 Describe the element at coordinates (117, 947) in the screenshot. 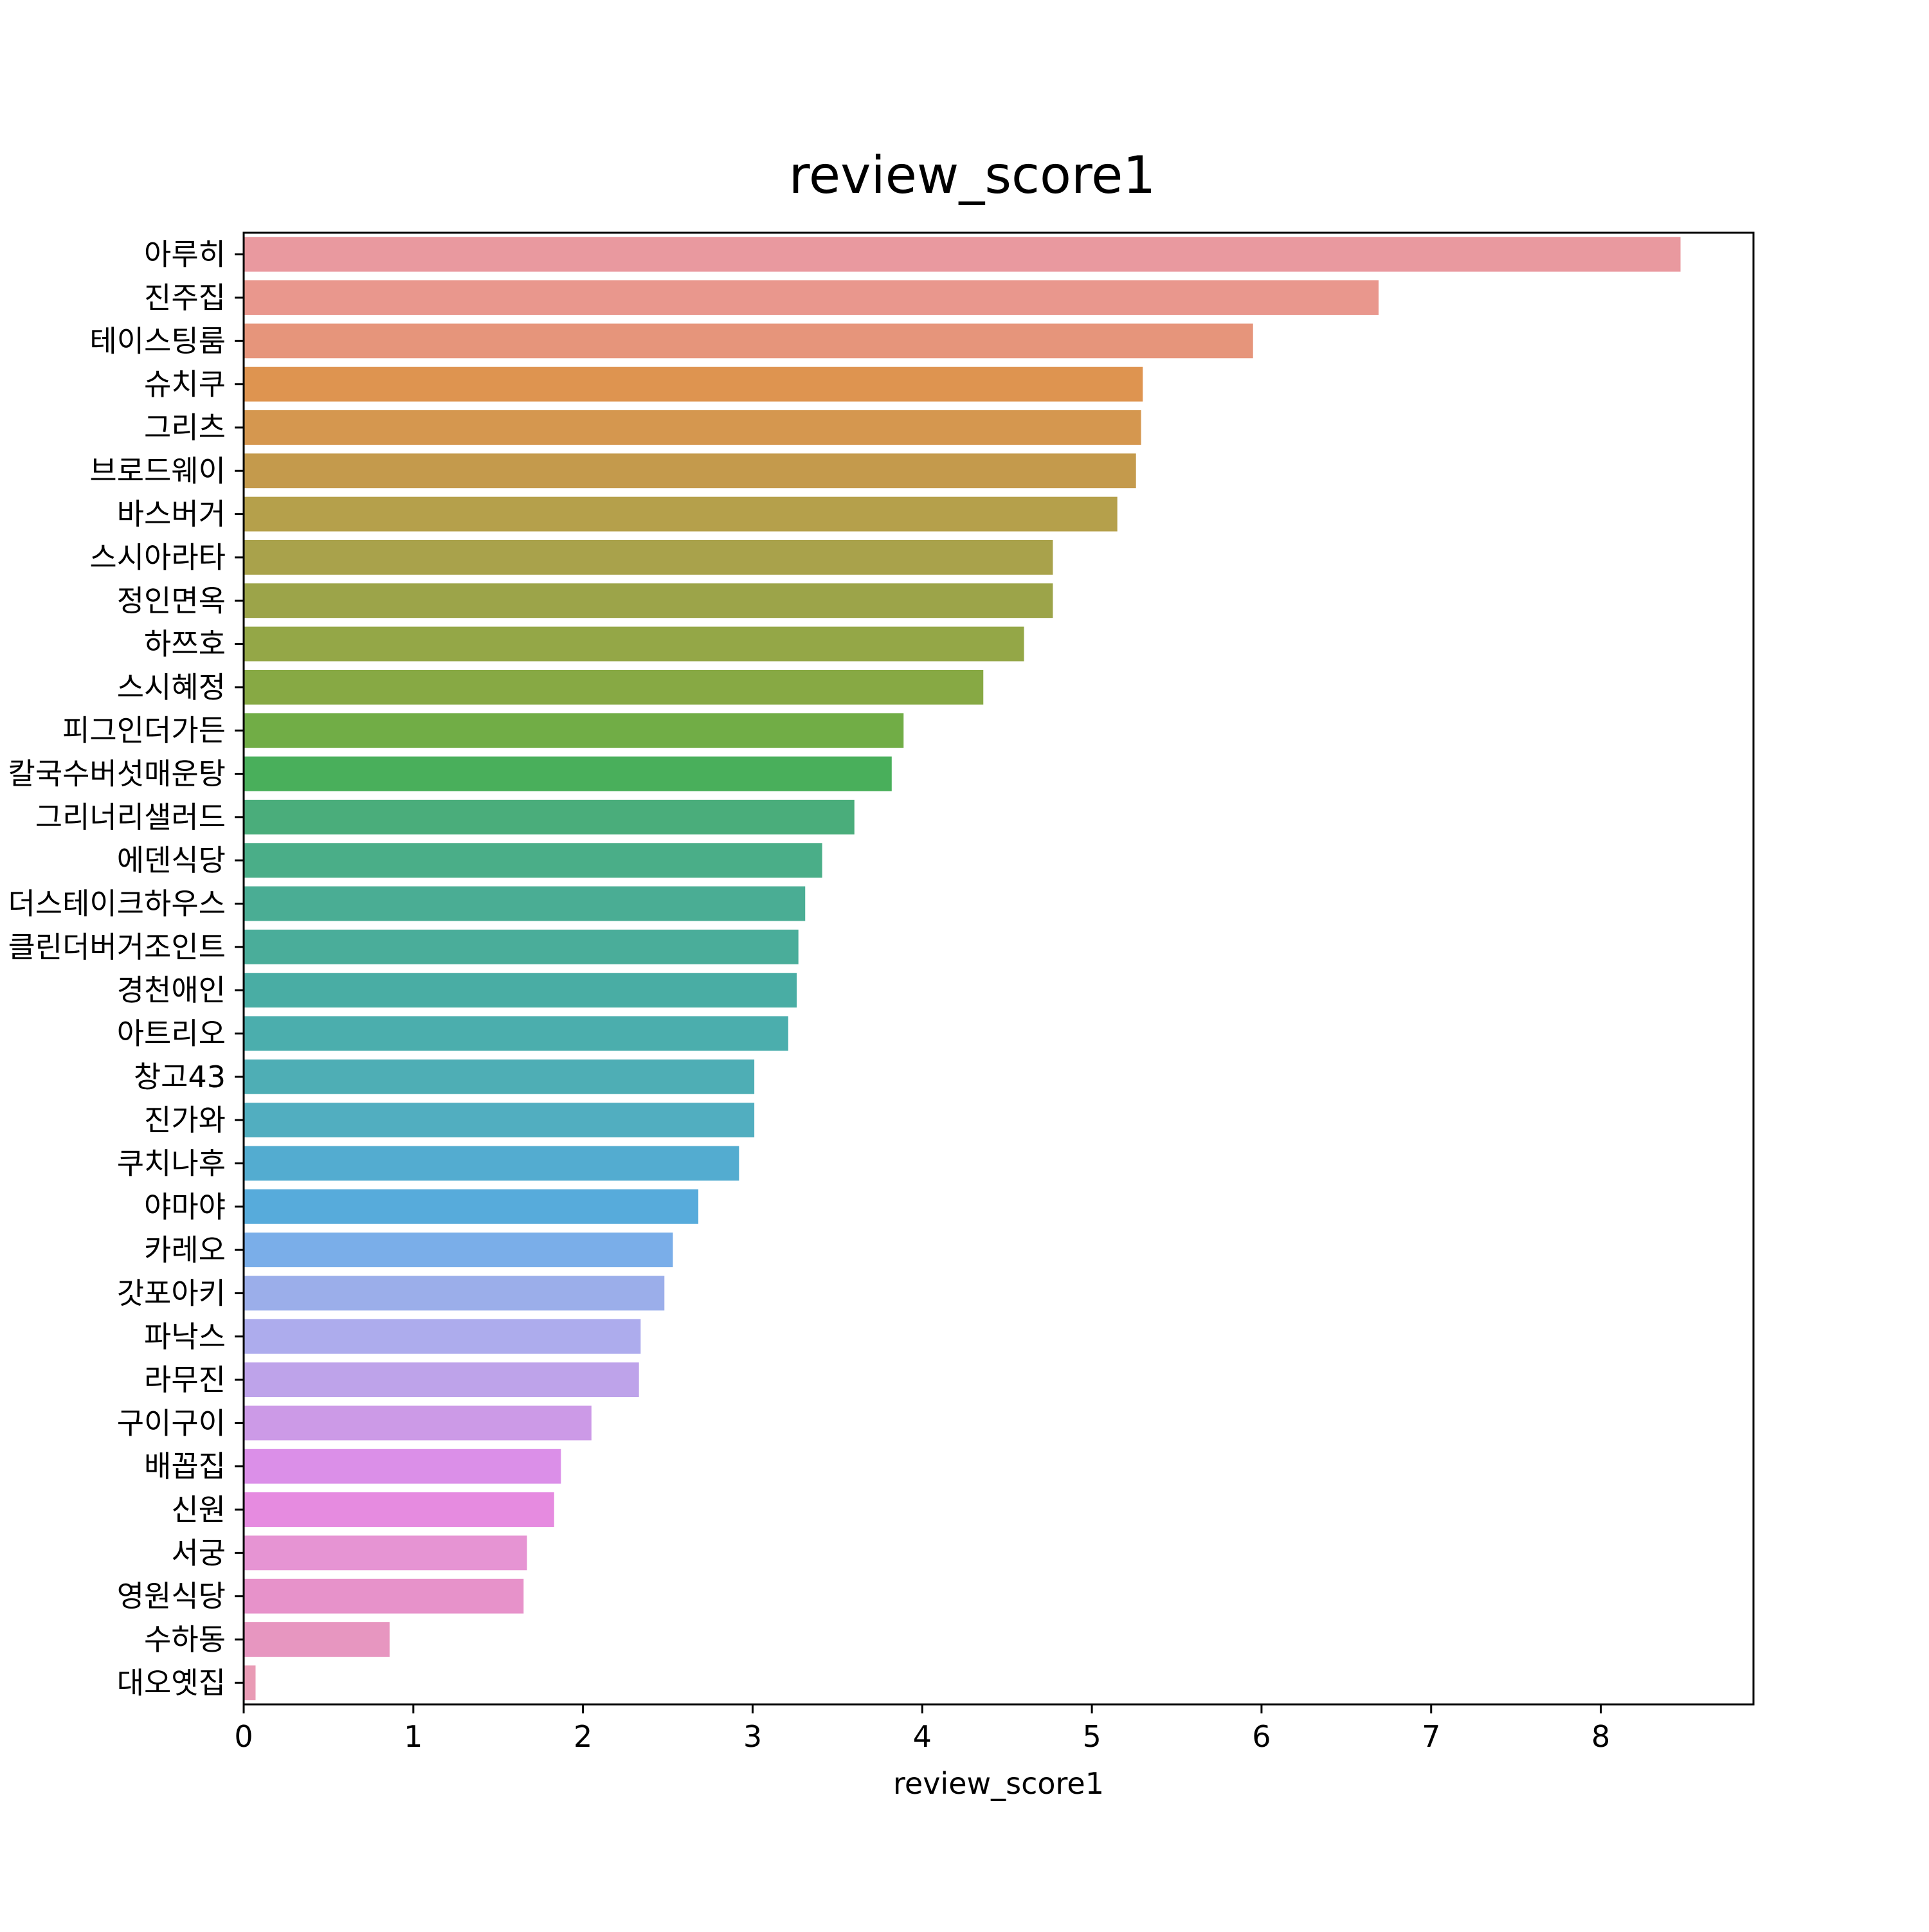

I see `y-tick-label: 클린더버거조인트` at that location.